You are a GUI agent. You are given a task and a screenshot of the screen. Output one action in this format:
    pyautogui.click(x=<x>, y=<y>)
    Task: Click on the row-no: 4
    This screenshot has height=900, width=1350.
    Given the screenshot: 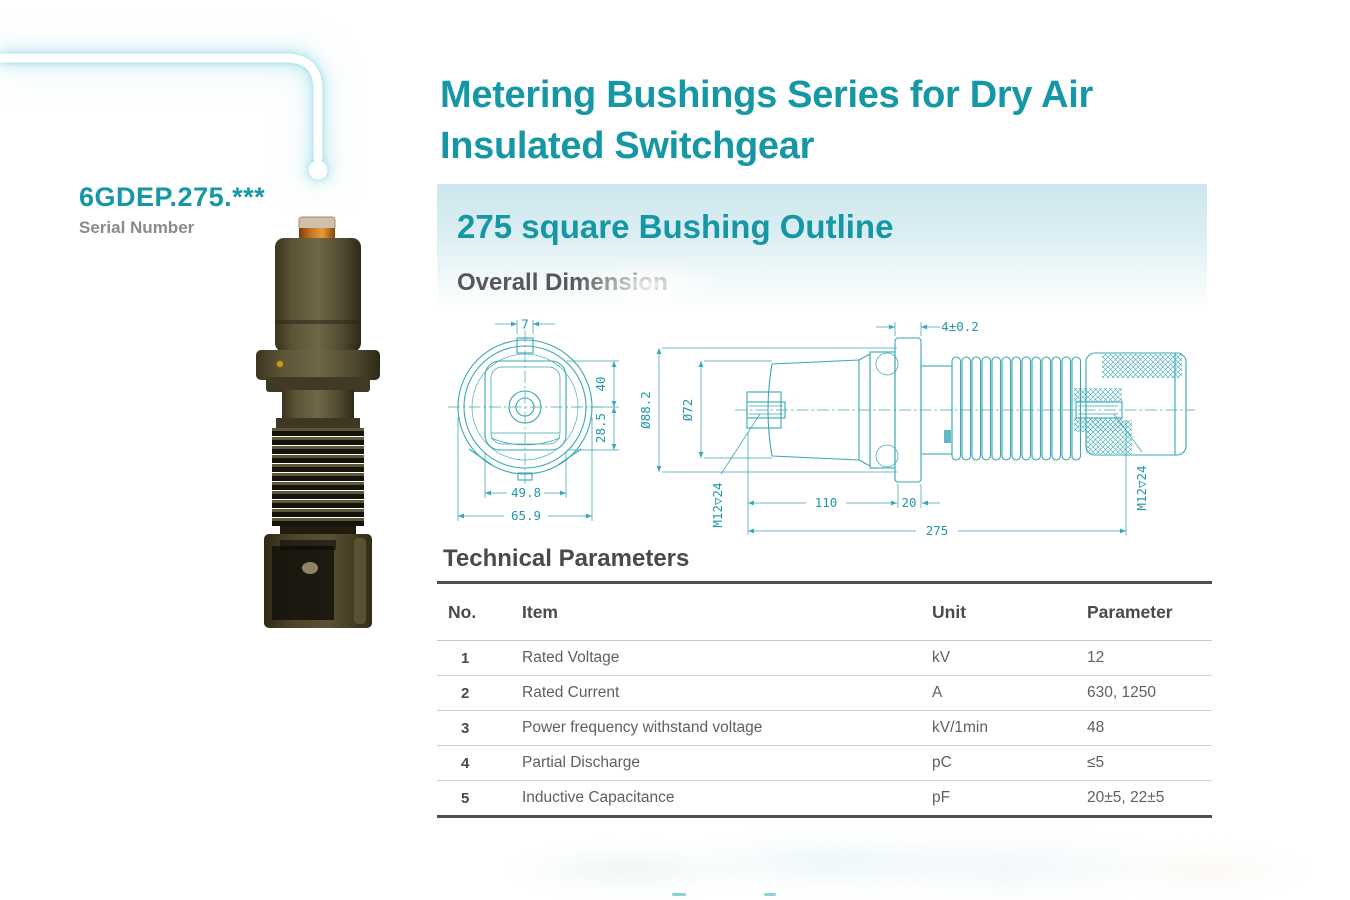 What is the action you would take?
    pyautogui.click(x=479, y=763)
    